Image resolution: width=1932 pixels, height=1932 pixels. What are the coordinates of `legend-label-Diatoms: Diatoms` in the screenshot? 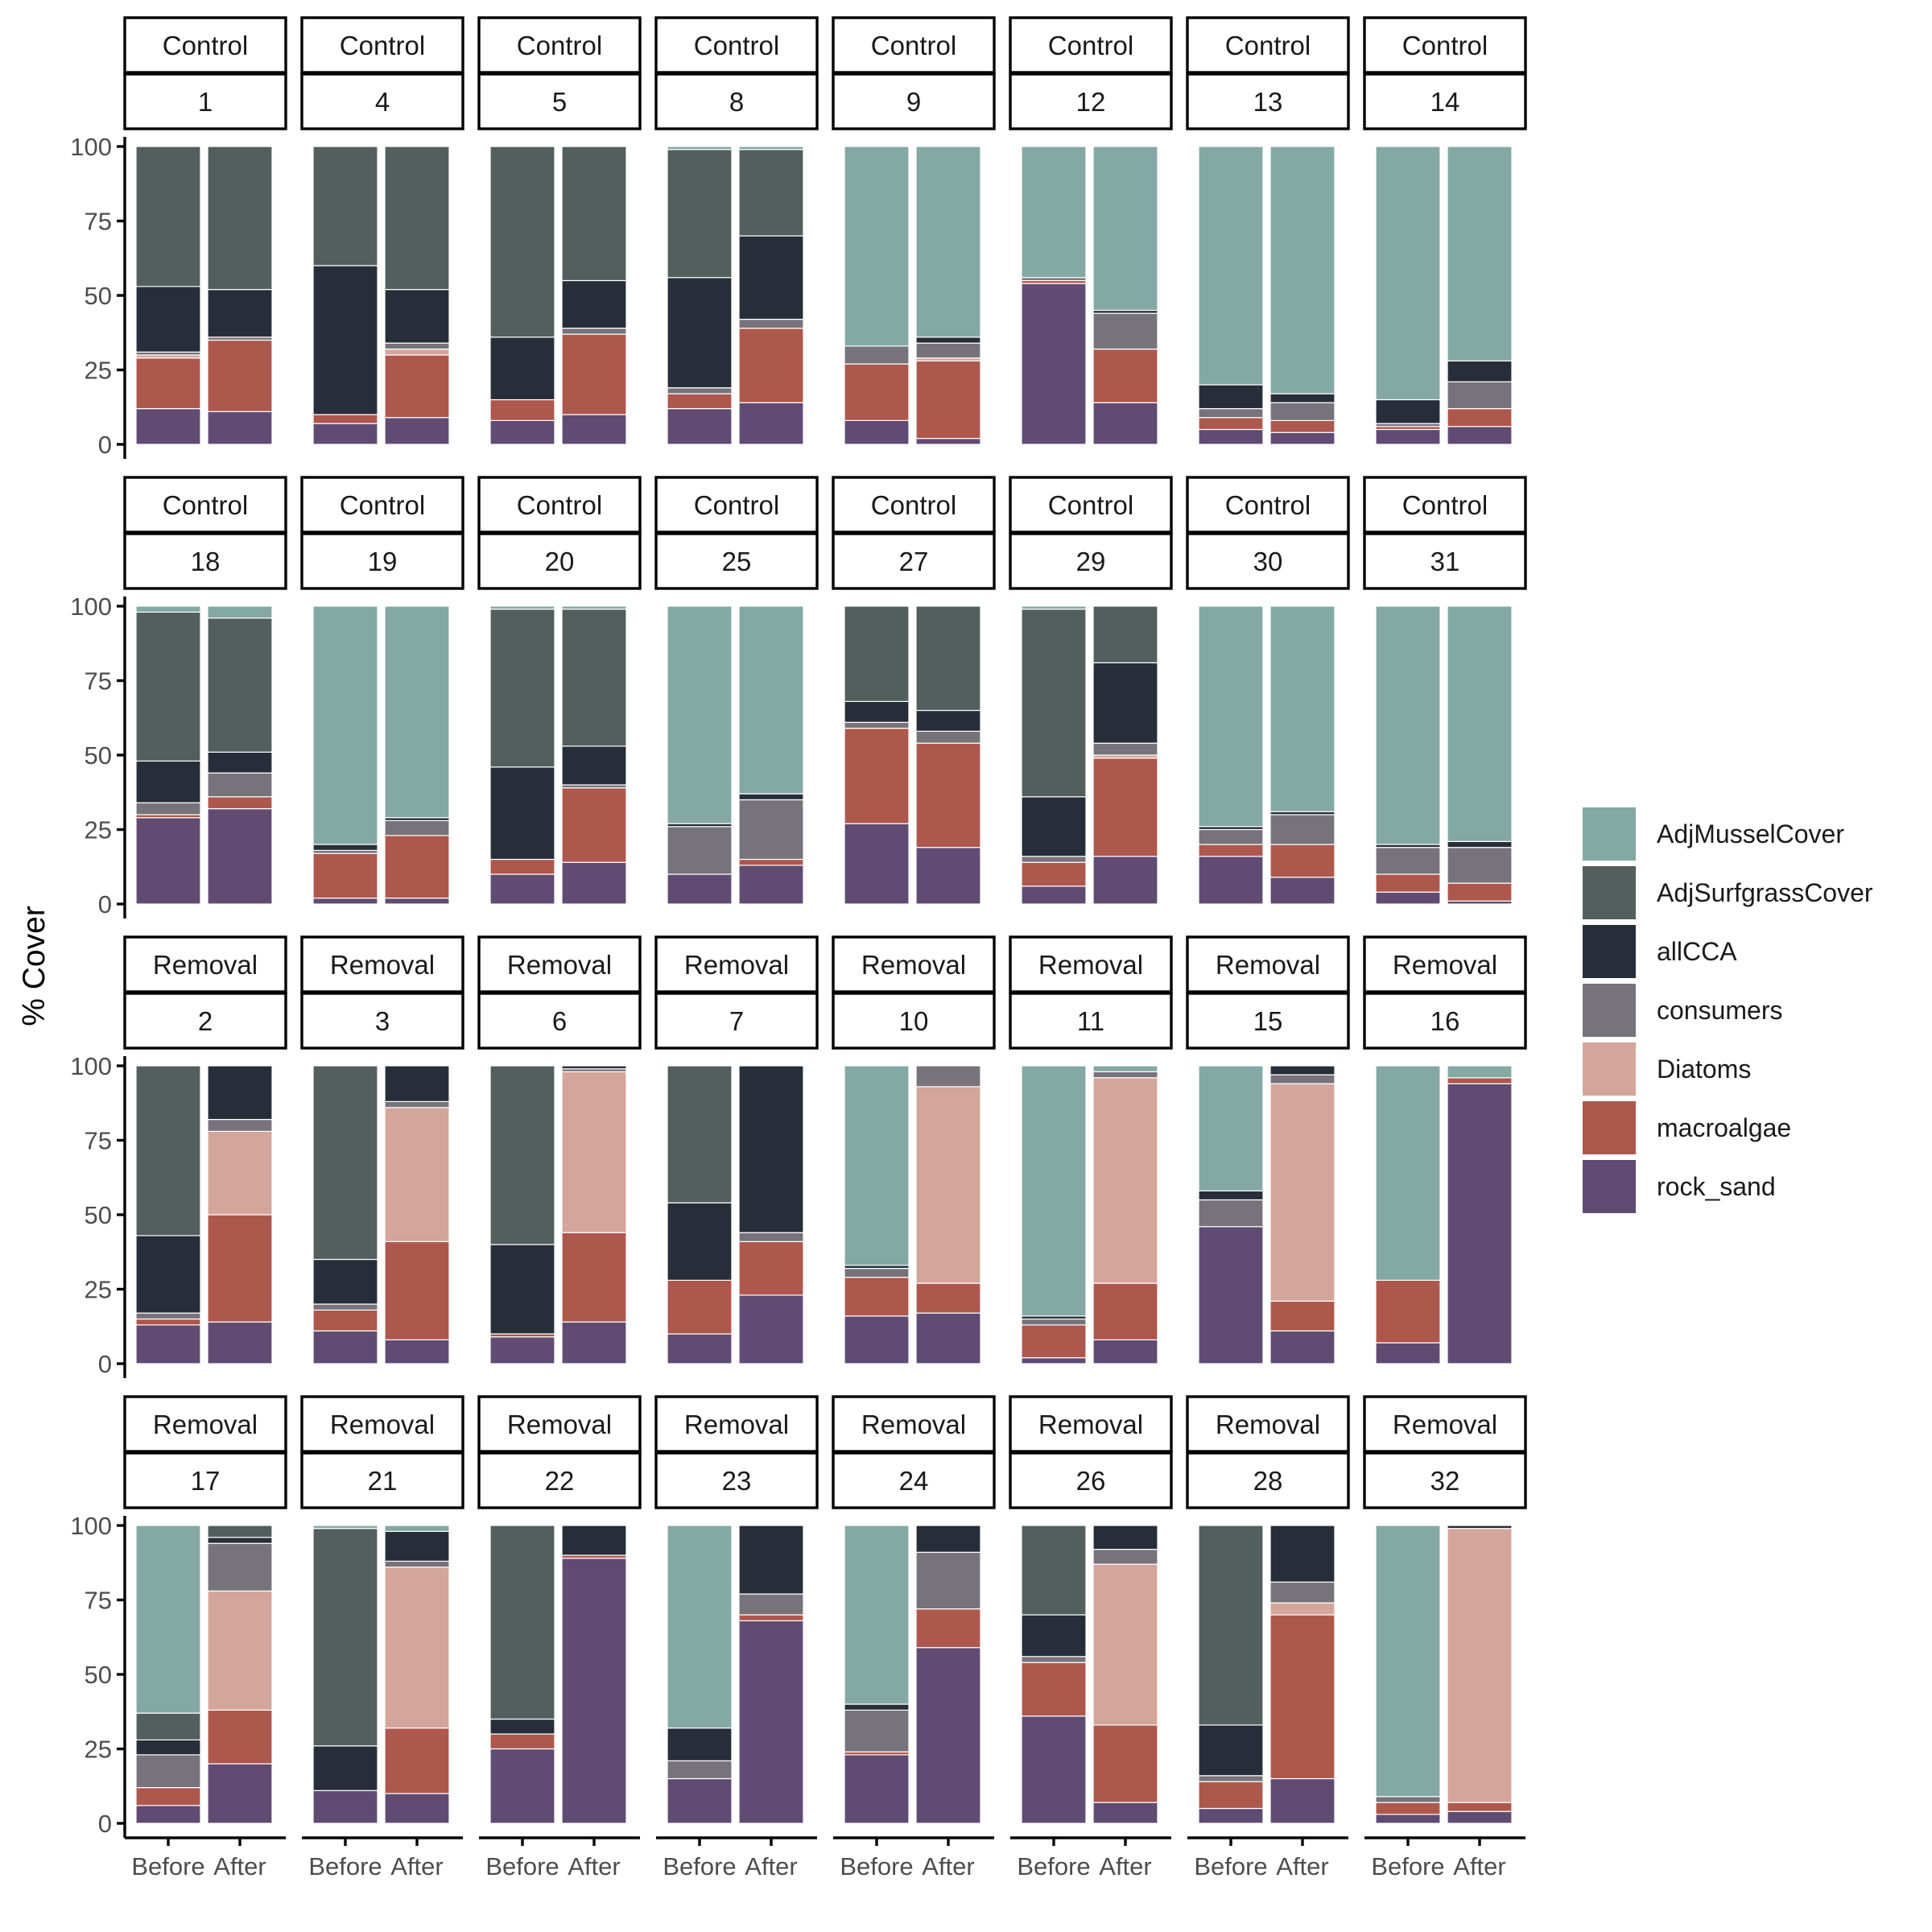 It's located at (1704, 1069).